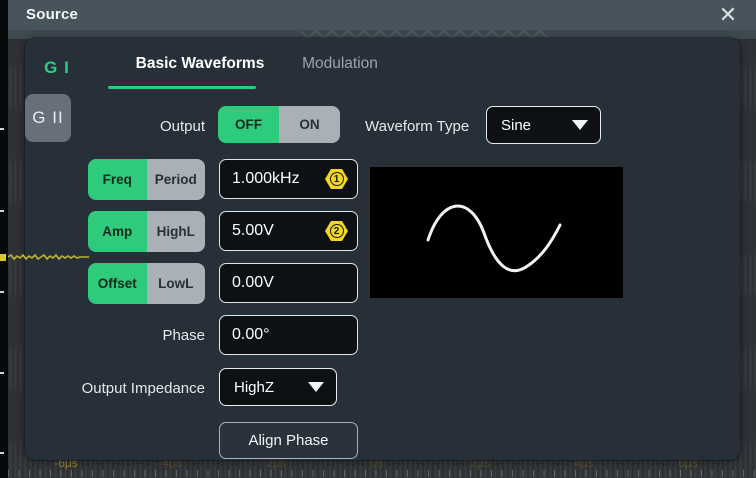  I want to click on freq-period-toggle: Freq Period, so click(146, 179).